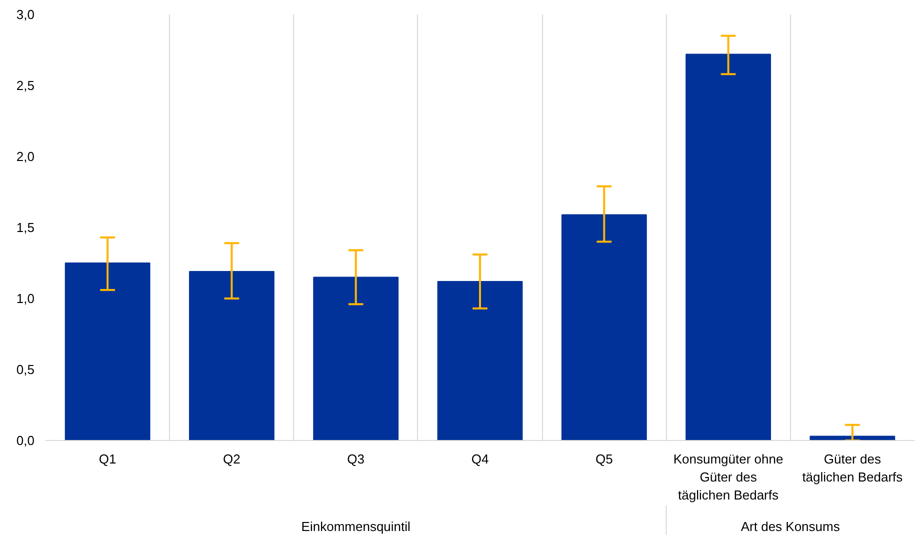  I want to click on text: Einkommensquintil, so click(356, 526).